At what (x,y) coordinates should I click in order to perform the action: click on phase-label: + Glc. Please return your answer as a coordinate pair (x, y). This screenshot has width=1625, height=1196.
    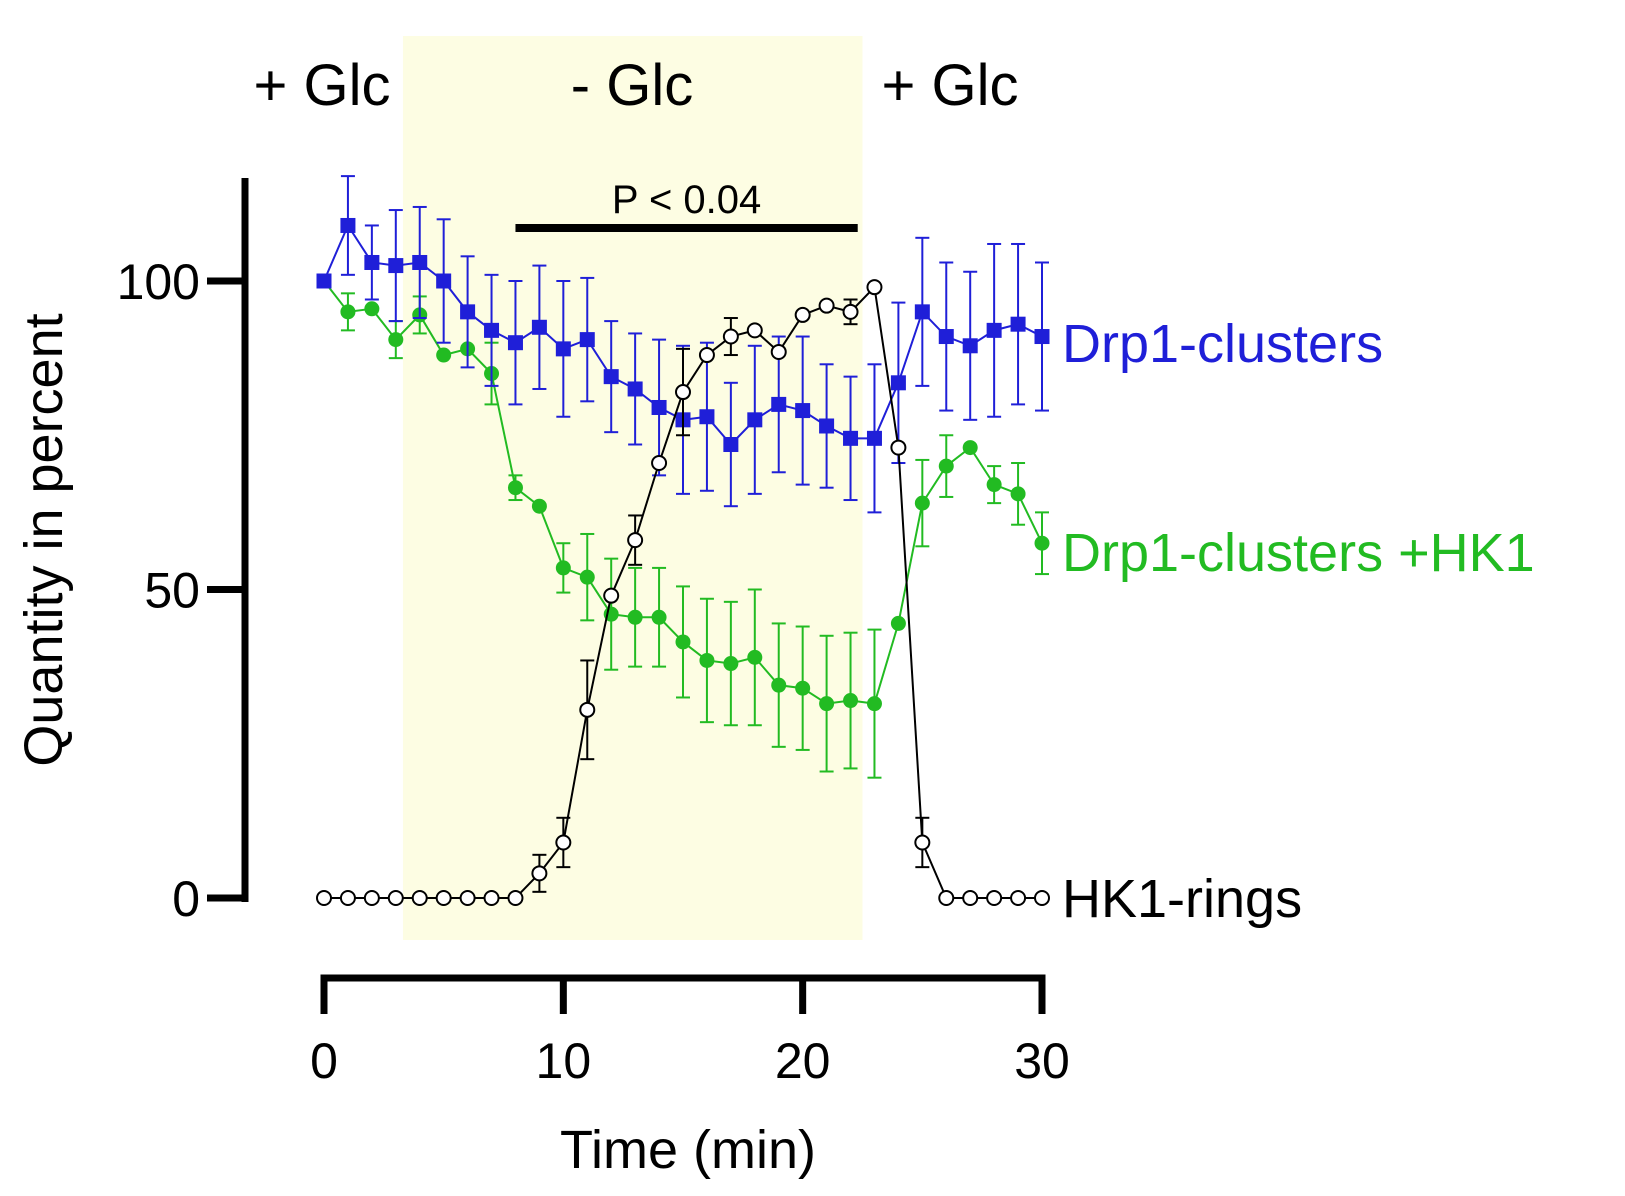
    Looking at the image, I should click on (950, 85).